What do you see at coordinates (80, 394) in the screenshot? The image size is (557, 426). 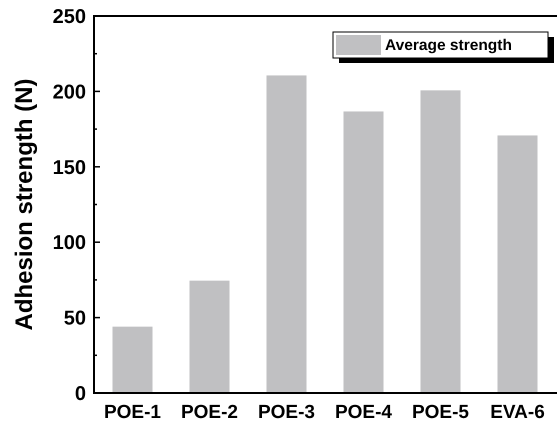 I see `y-tick-label: 0` at bounding box center [80, 394].